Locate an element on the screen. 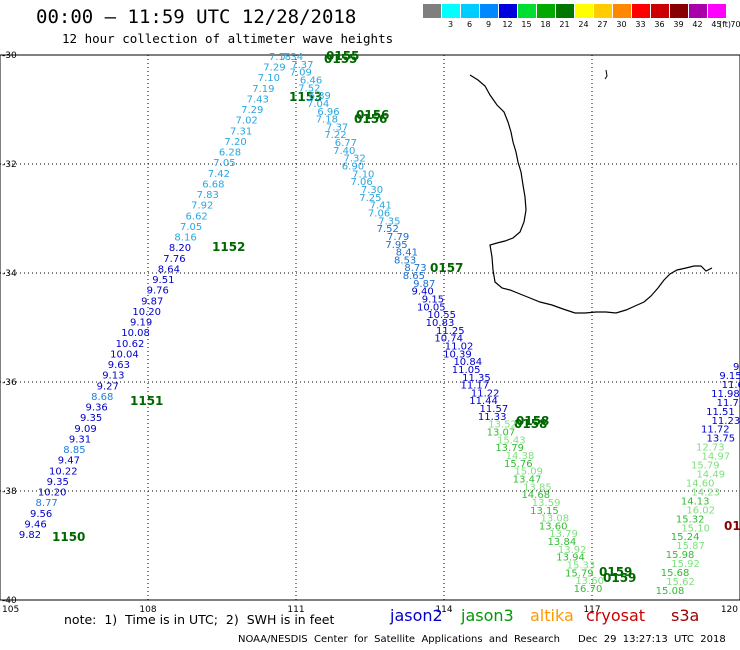  scale-bin: 33 is located at coordinates (640, 16).